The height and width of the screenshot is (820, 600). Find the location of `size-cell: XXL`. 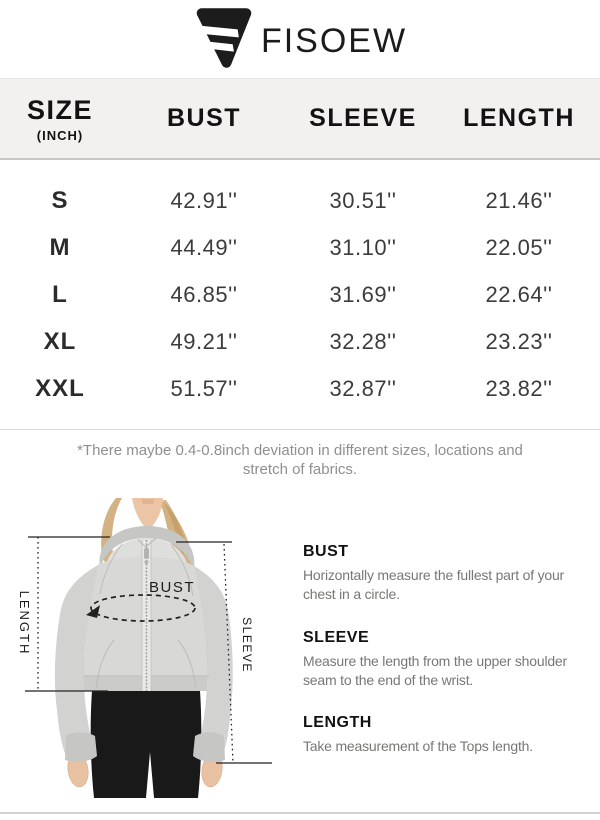

size-cell: XXL is located at coordinates (60, 388).